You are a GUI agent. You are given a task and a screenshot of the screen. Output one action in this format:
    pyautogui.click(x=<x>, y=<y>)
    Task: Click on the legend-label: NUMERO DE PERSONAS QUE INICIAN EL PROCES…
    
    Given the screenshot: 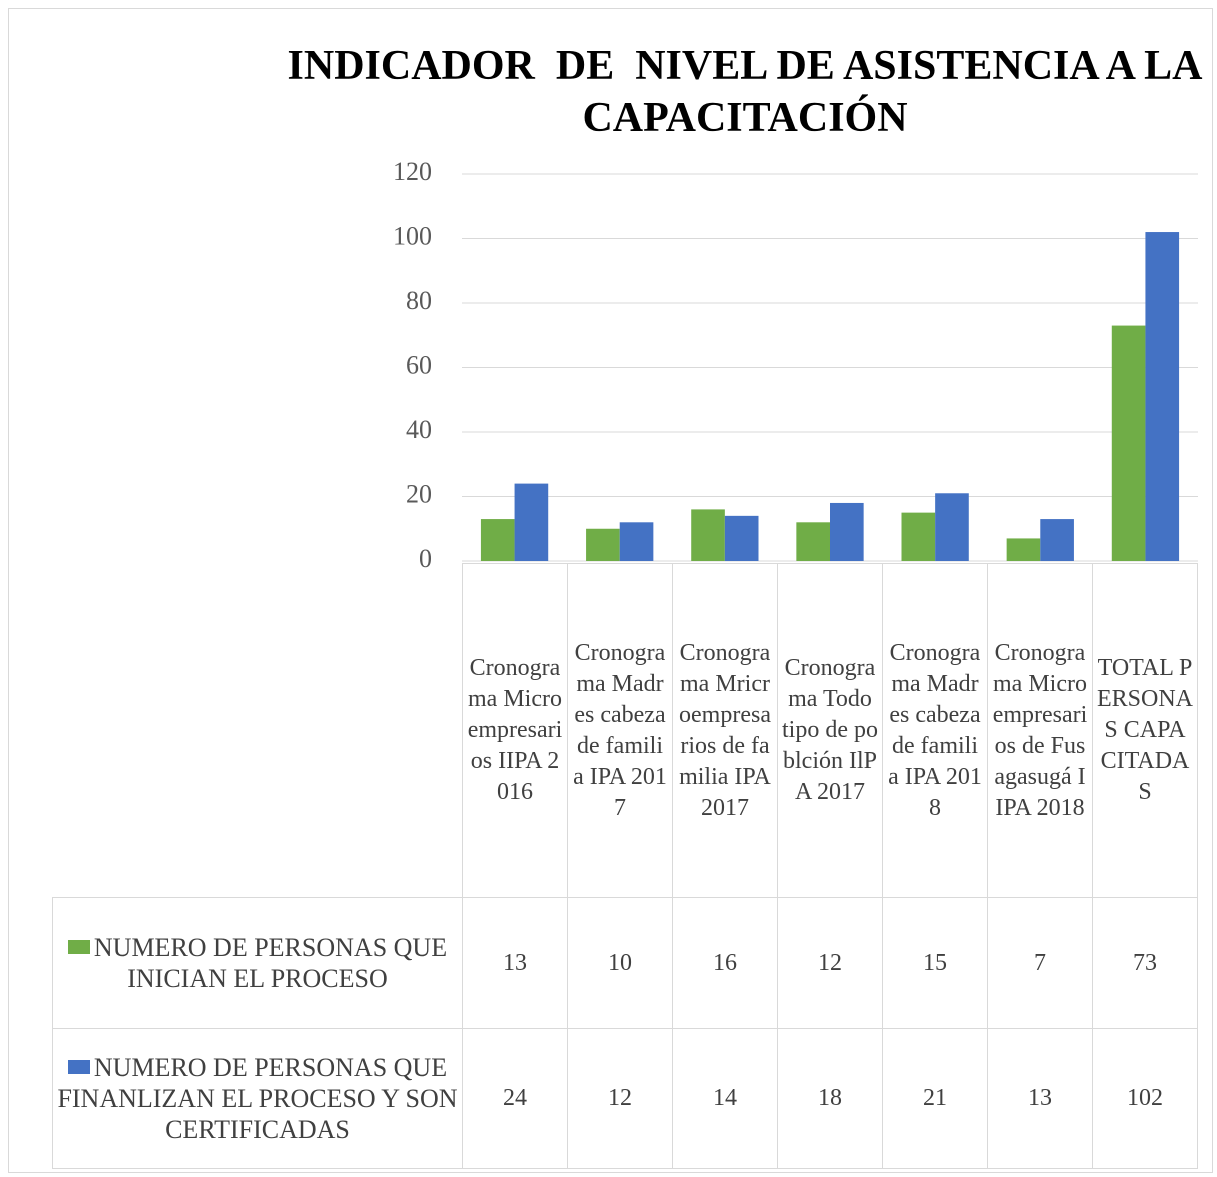 What is the action you would take?
    pyautogui.click(x=270, y=963)
    